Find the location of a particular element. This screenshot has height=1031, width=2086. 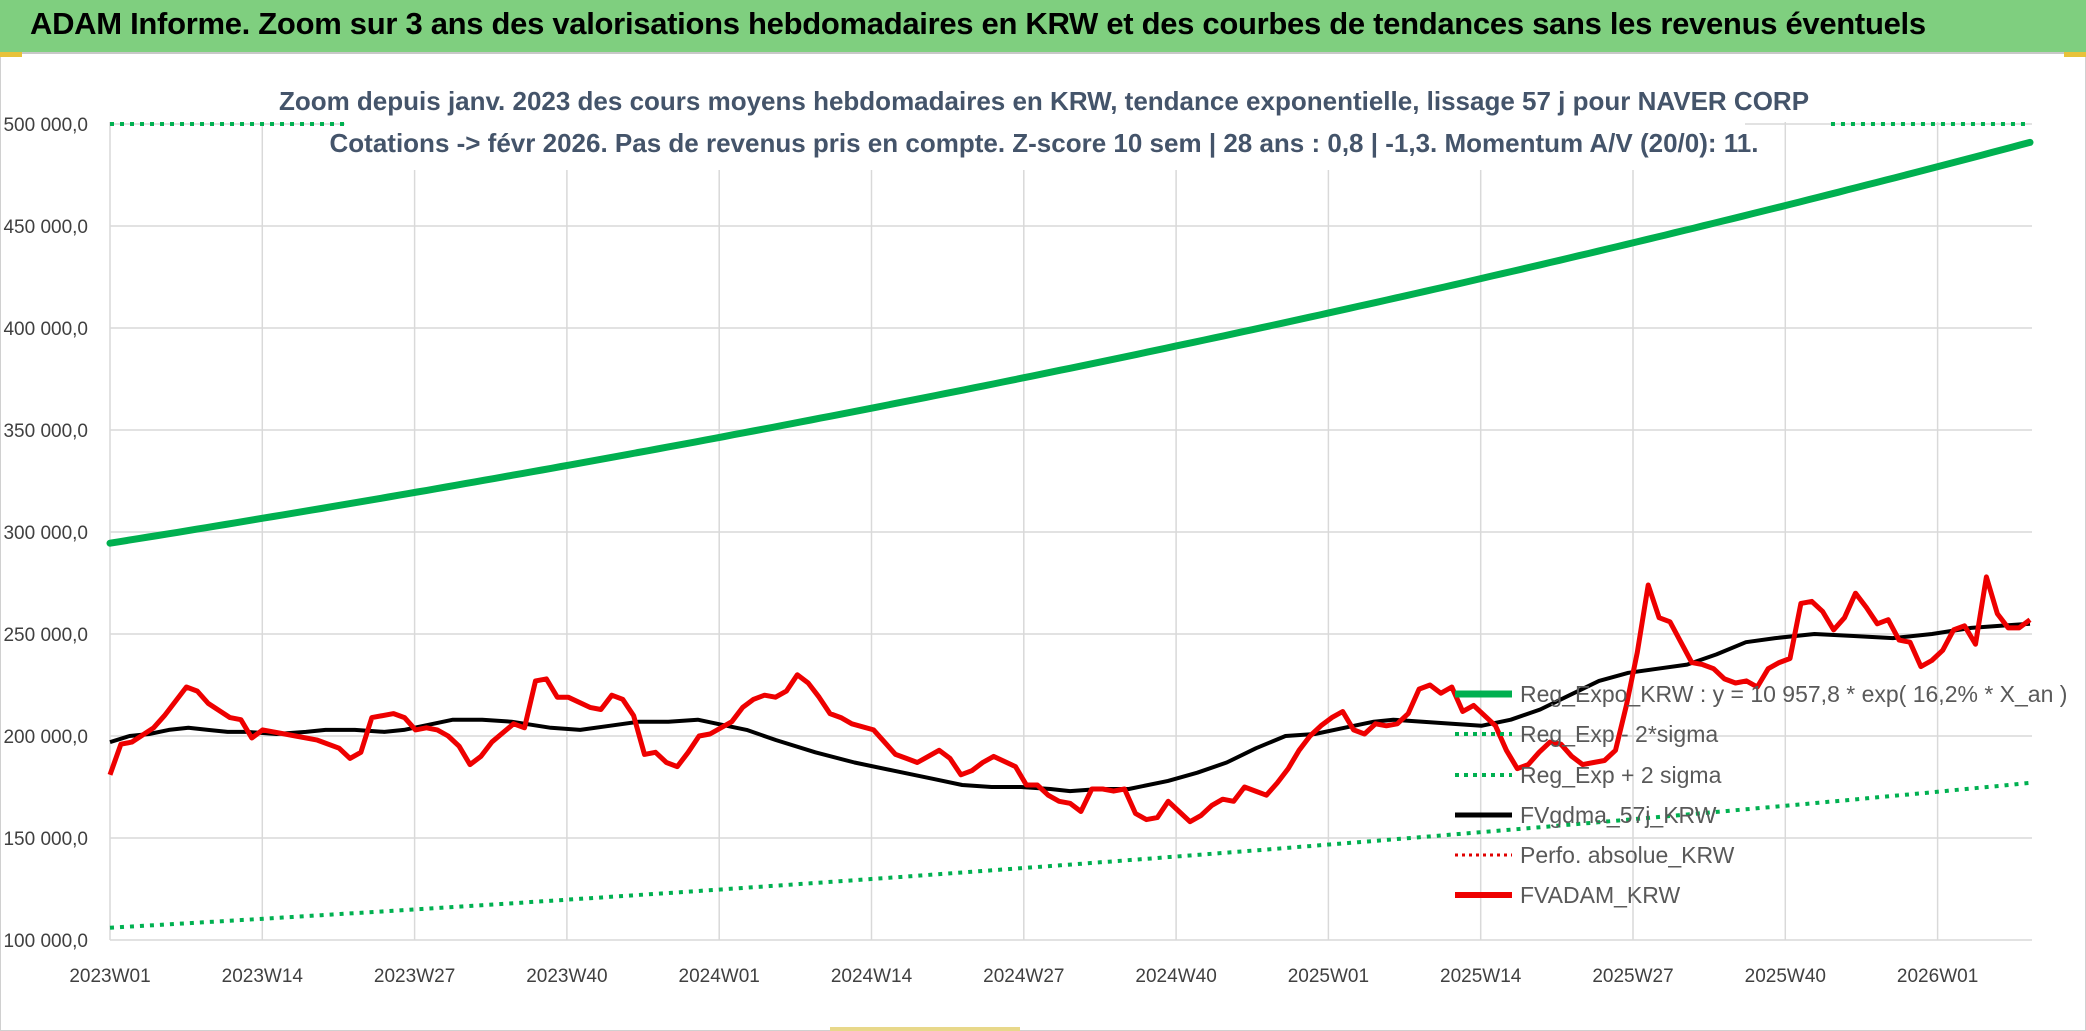

y-tick-label: 100 000,0 is located at coordinates (45, 941).